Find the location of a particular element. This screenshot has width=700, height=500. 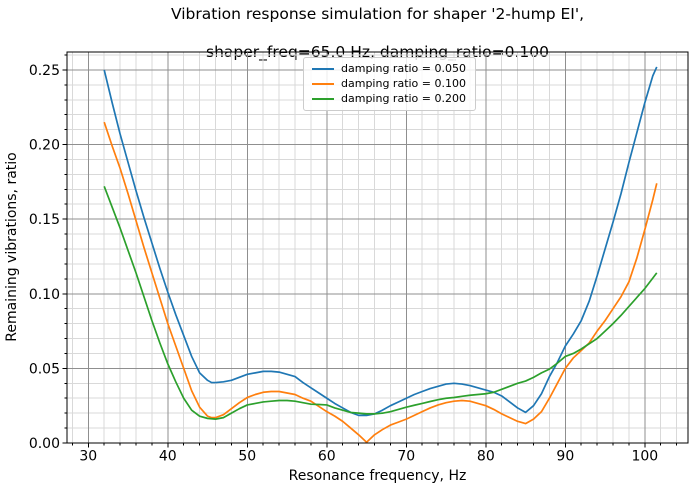

legend-item: damping ratio = 0.050 is located at coordinates (389, 68).